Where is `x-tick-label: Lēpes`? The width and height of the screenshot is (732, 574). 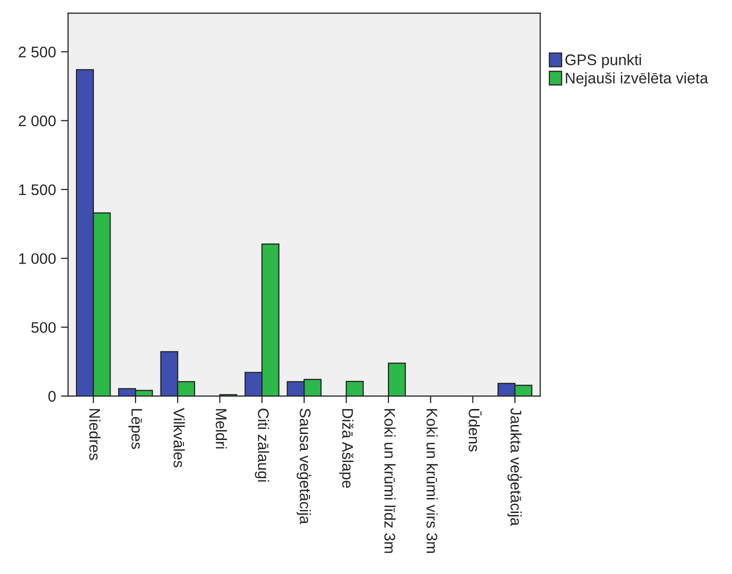
x-tick-label: Lēpes is located at coordinates (135, 429).